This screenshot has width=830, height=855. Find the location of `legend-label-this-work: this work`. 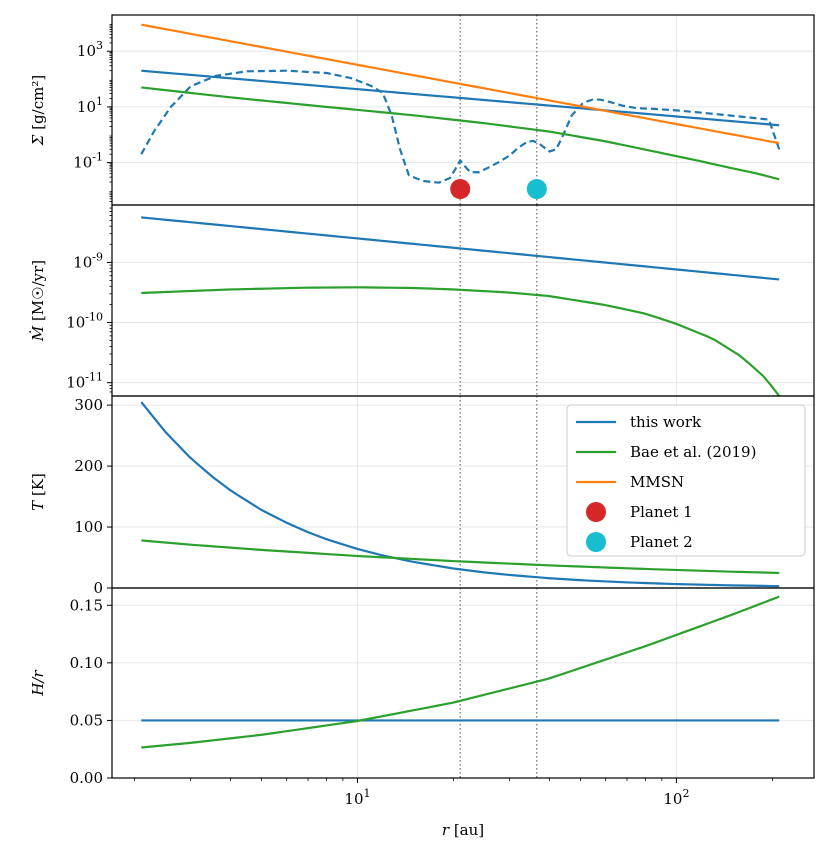

legend-label-this-work: this work is located at coordinates (666, 422).